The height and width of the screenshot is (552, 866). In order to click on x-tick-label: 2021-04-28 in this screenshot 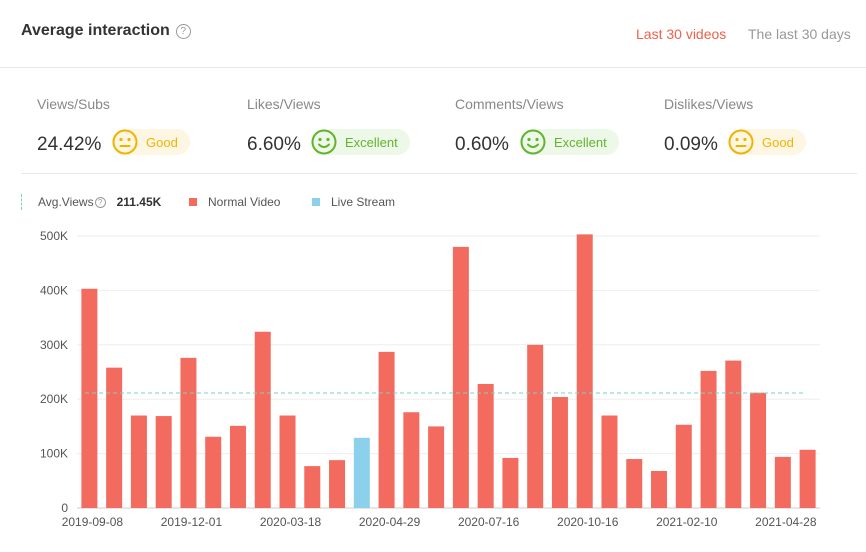, I will do `click(786, 522)`.